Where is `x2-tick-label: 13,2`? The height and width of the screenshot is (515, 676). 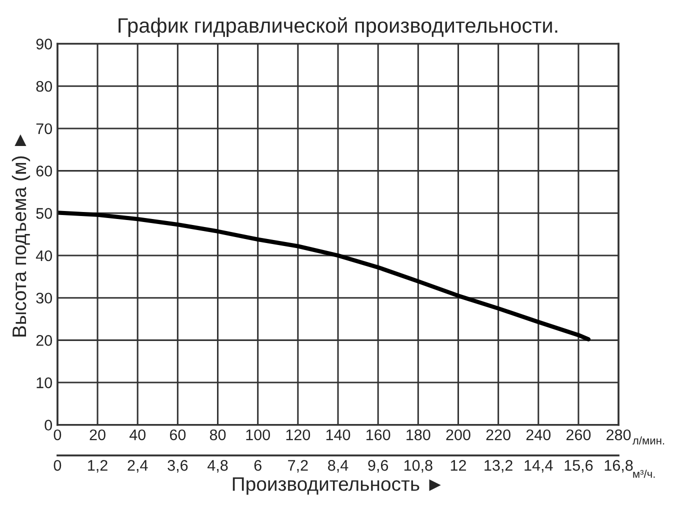 x2-tick-label: 13,2 is located at coordinates (498, 466).